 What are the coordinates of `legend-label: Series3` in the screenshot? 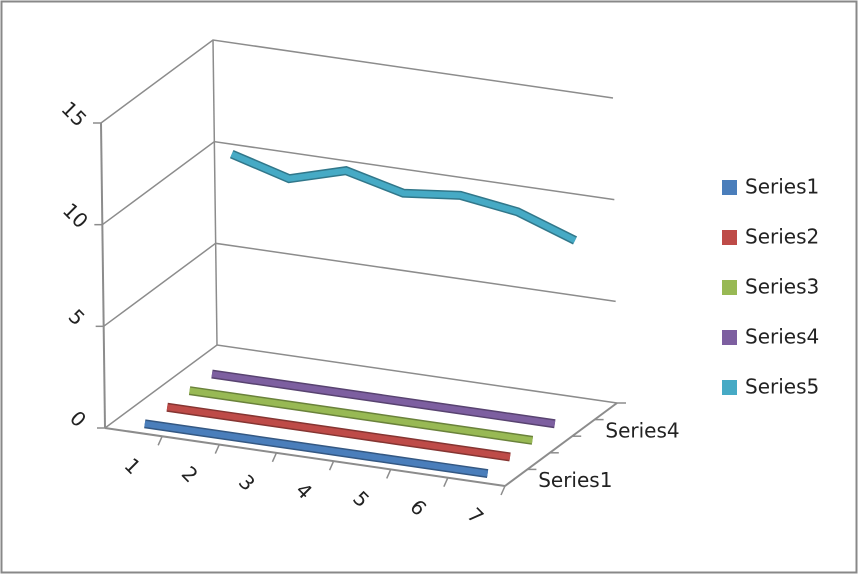 It's located at (782, 287).